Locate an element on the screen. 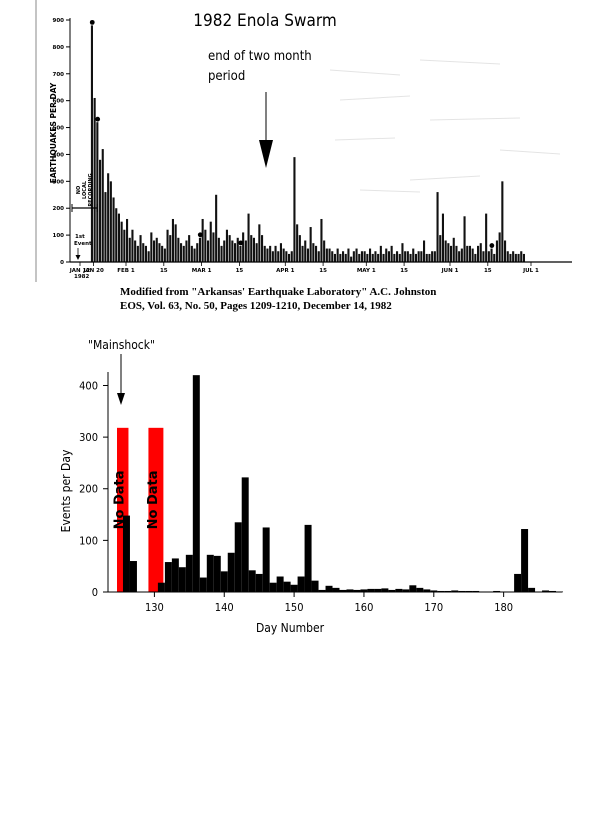 The image size is (612, 817). top-x-tick-label: MAY 1 is located at coordinates (366, 271).